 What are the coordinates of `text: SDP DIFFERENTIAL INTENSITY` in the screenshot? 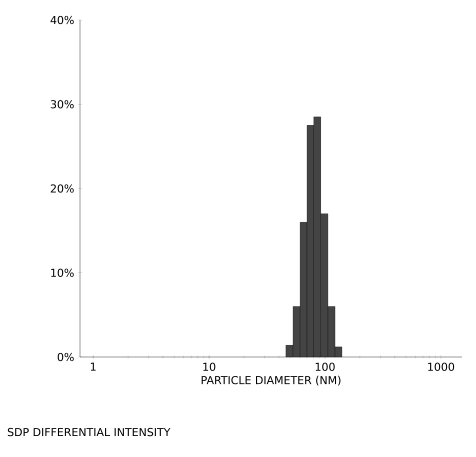 It's located at (89, 432).